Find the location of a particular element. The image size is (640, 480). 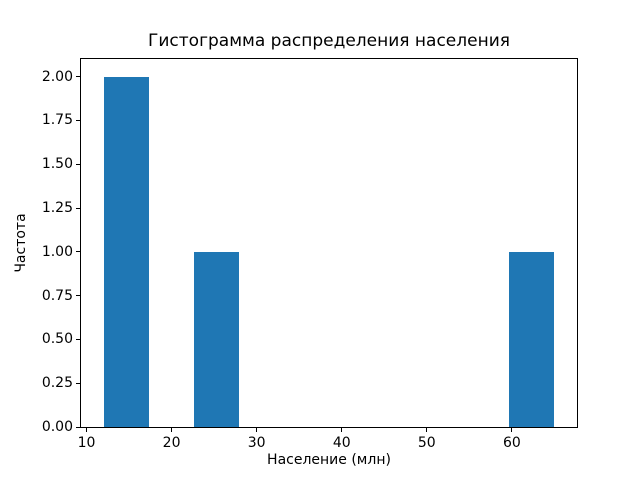

y-axis-label: Частота is located at coordinates (21, 243).